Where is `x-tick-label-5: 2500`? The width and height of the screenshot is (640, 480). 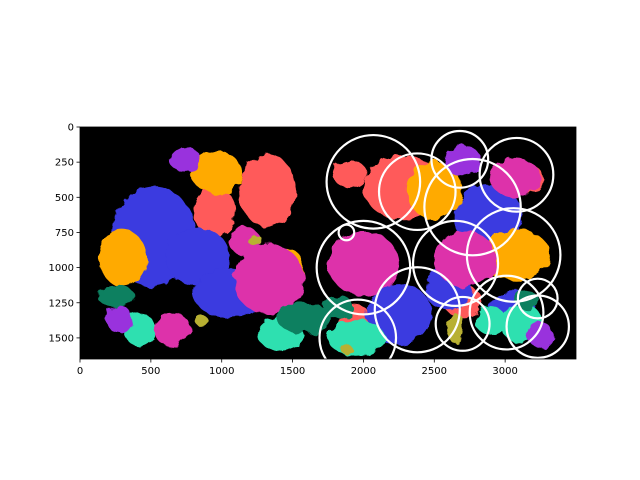 x-tick-label-5: 2500 is located at coordinates (434, 371).